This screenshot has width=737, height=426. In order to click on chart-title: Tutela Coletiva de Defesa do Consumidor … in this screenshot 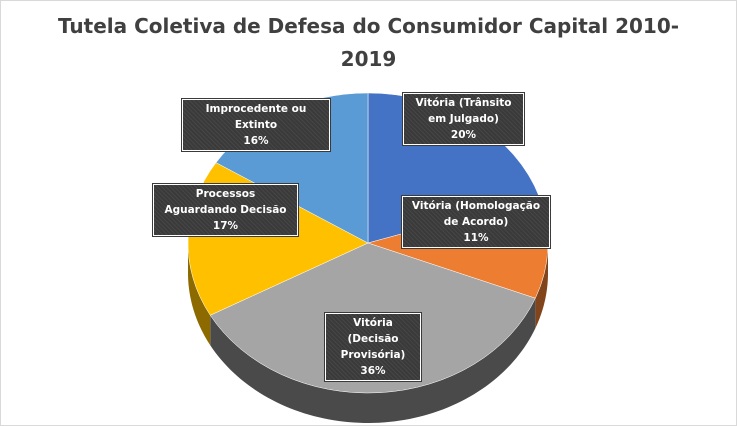, I will do `click(368, 42)`.